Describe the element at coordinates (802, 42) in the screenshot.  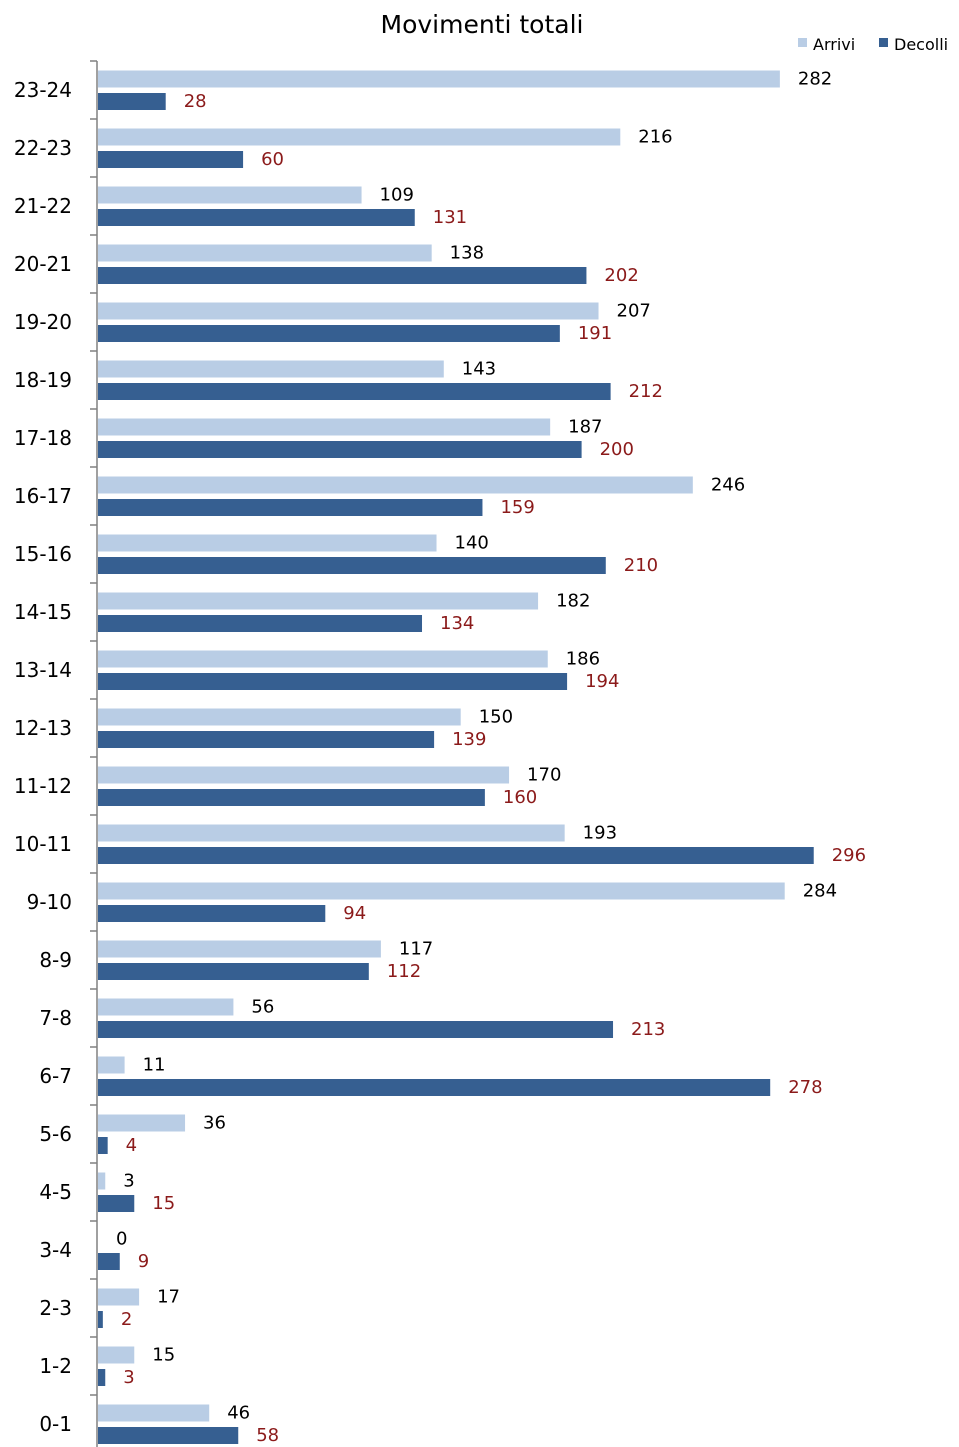
I see `legend-swatch-arrivi` at that location.